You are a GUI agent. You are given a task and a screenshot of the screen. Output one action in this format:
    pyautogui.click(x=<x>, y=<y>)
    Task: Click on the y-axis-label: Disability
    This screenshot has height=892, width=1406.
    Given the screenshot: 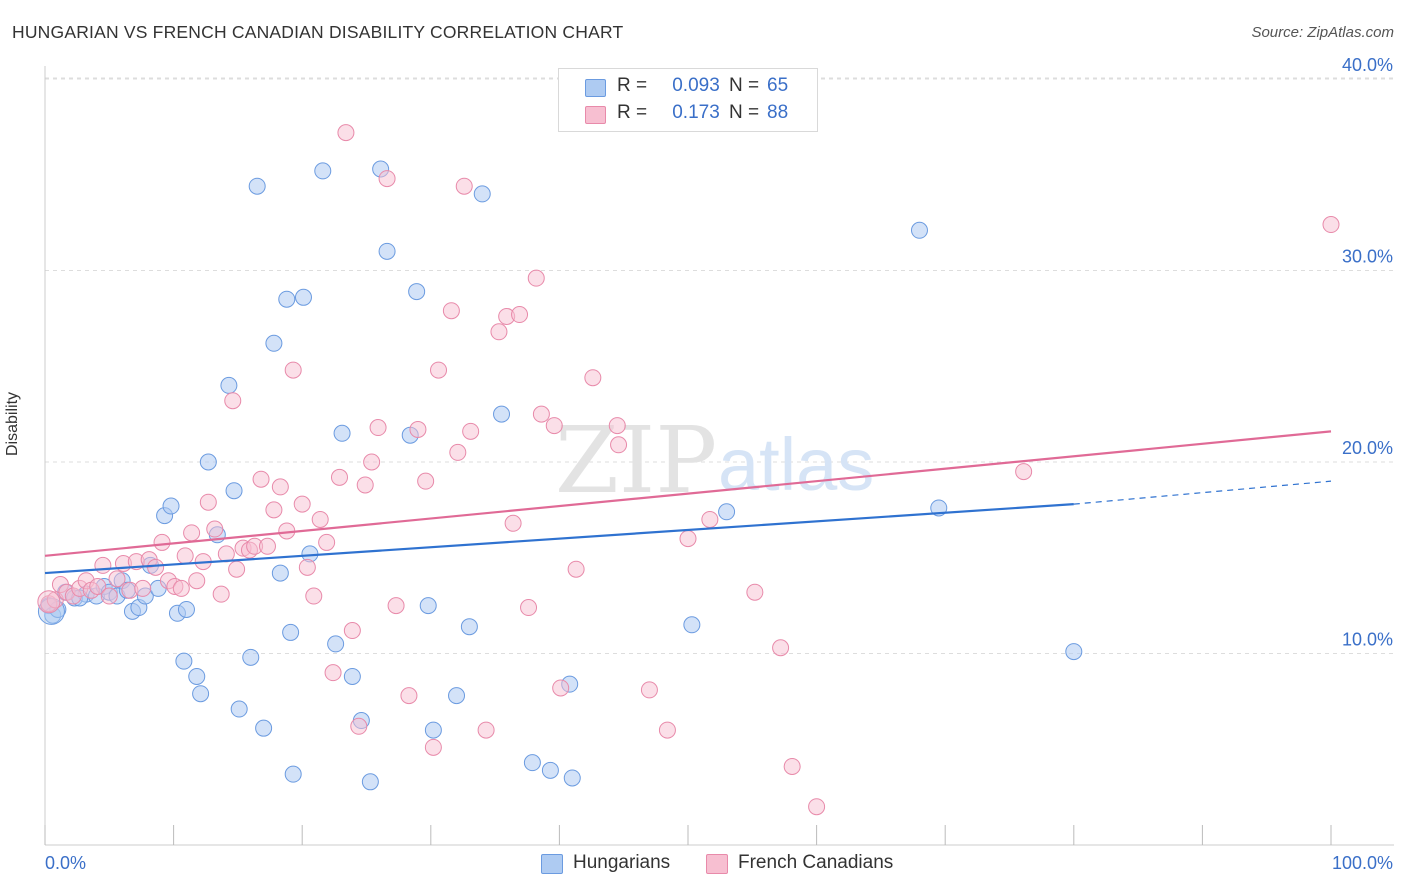 What is the action you would take?
    pyautogui.click(x=12, y=423)
    